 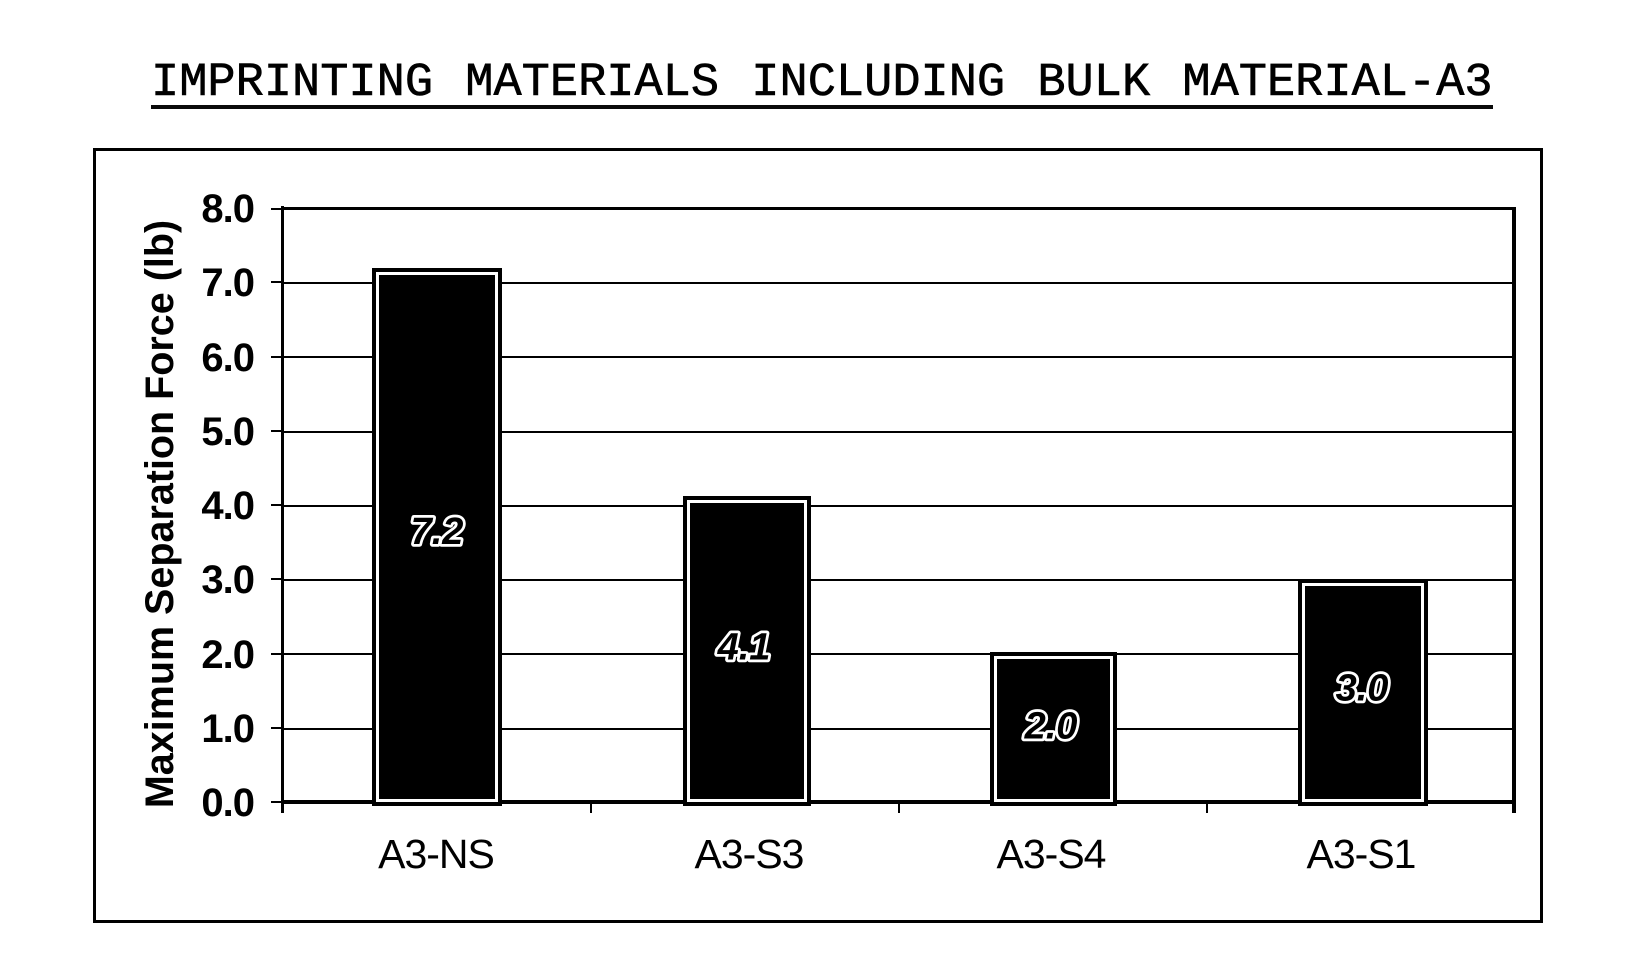 What do you see at coordinates (1362, 689) in the screenshot?
I see `svg-text: 3.0` at bounding box center [1362, 689].